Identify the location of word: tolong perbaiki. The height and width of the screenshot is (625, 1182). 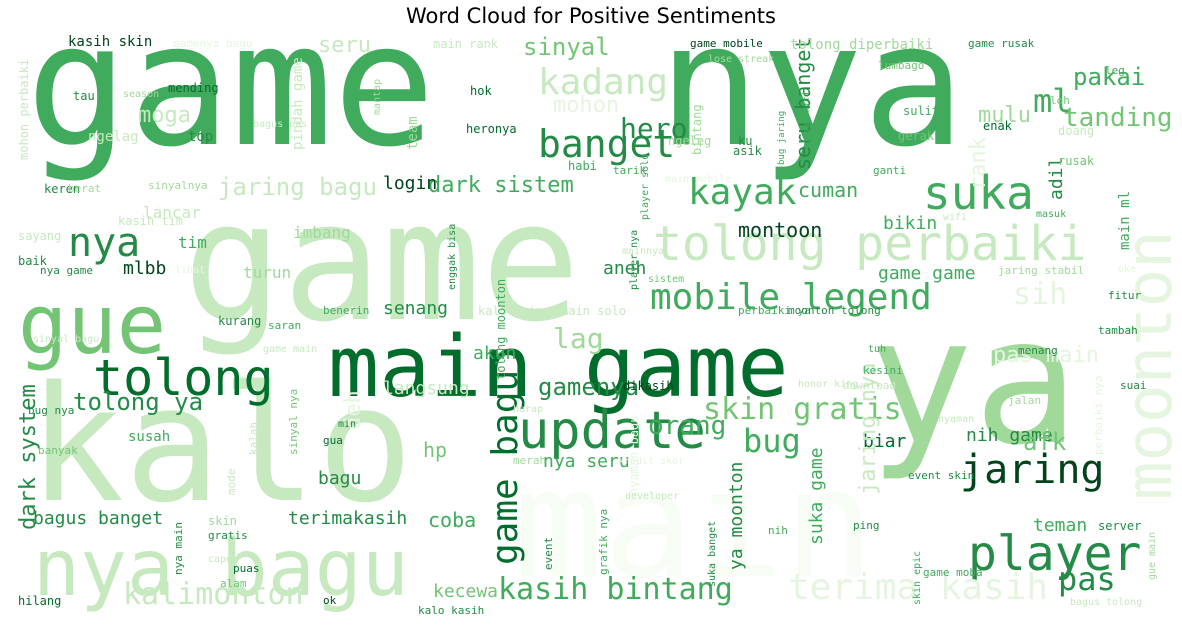
(870, 244).